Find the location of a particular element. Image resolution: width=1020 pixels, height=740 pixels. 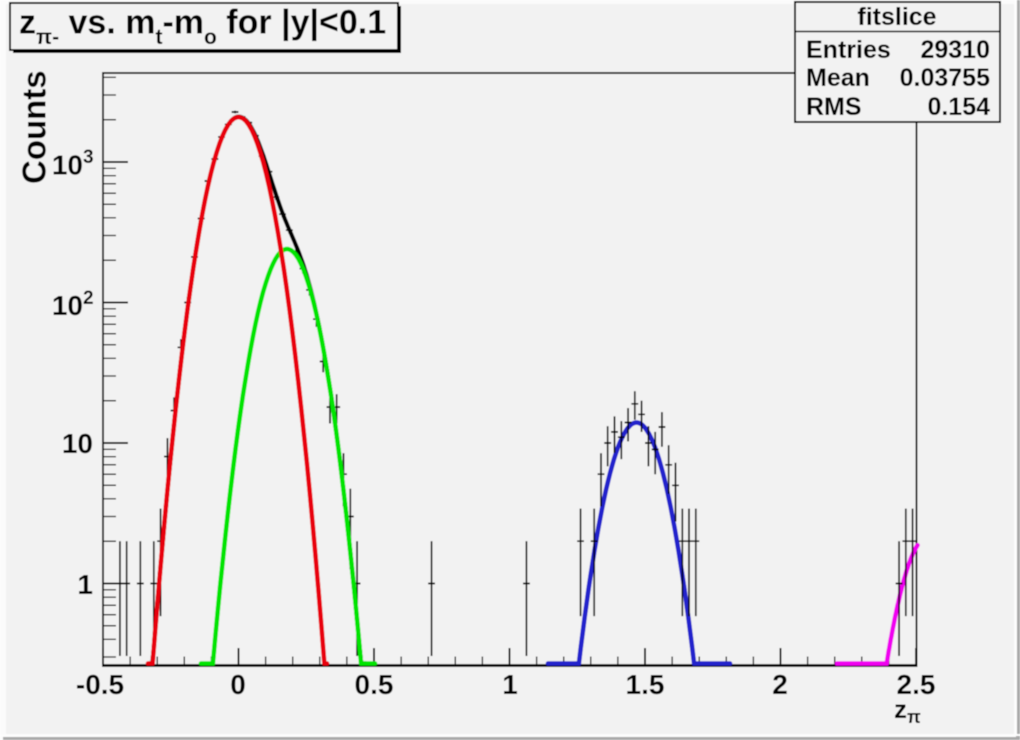

svg-text: 0.03755 is located at coordinates (945, 78).